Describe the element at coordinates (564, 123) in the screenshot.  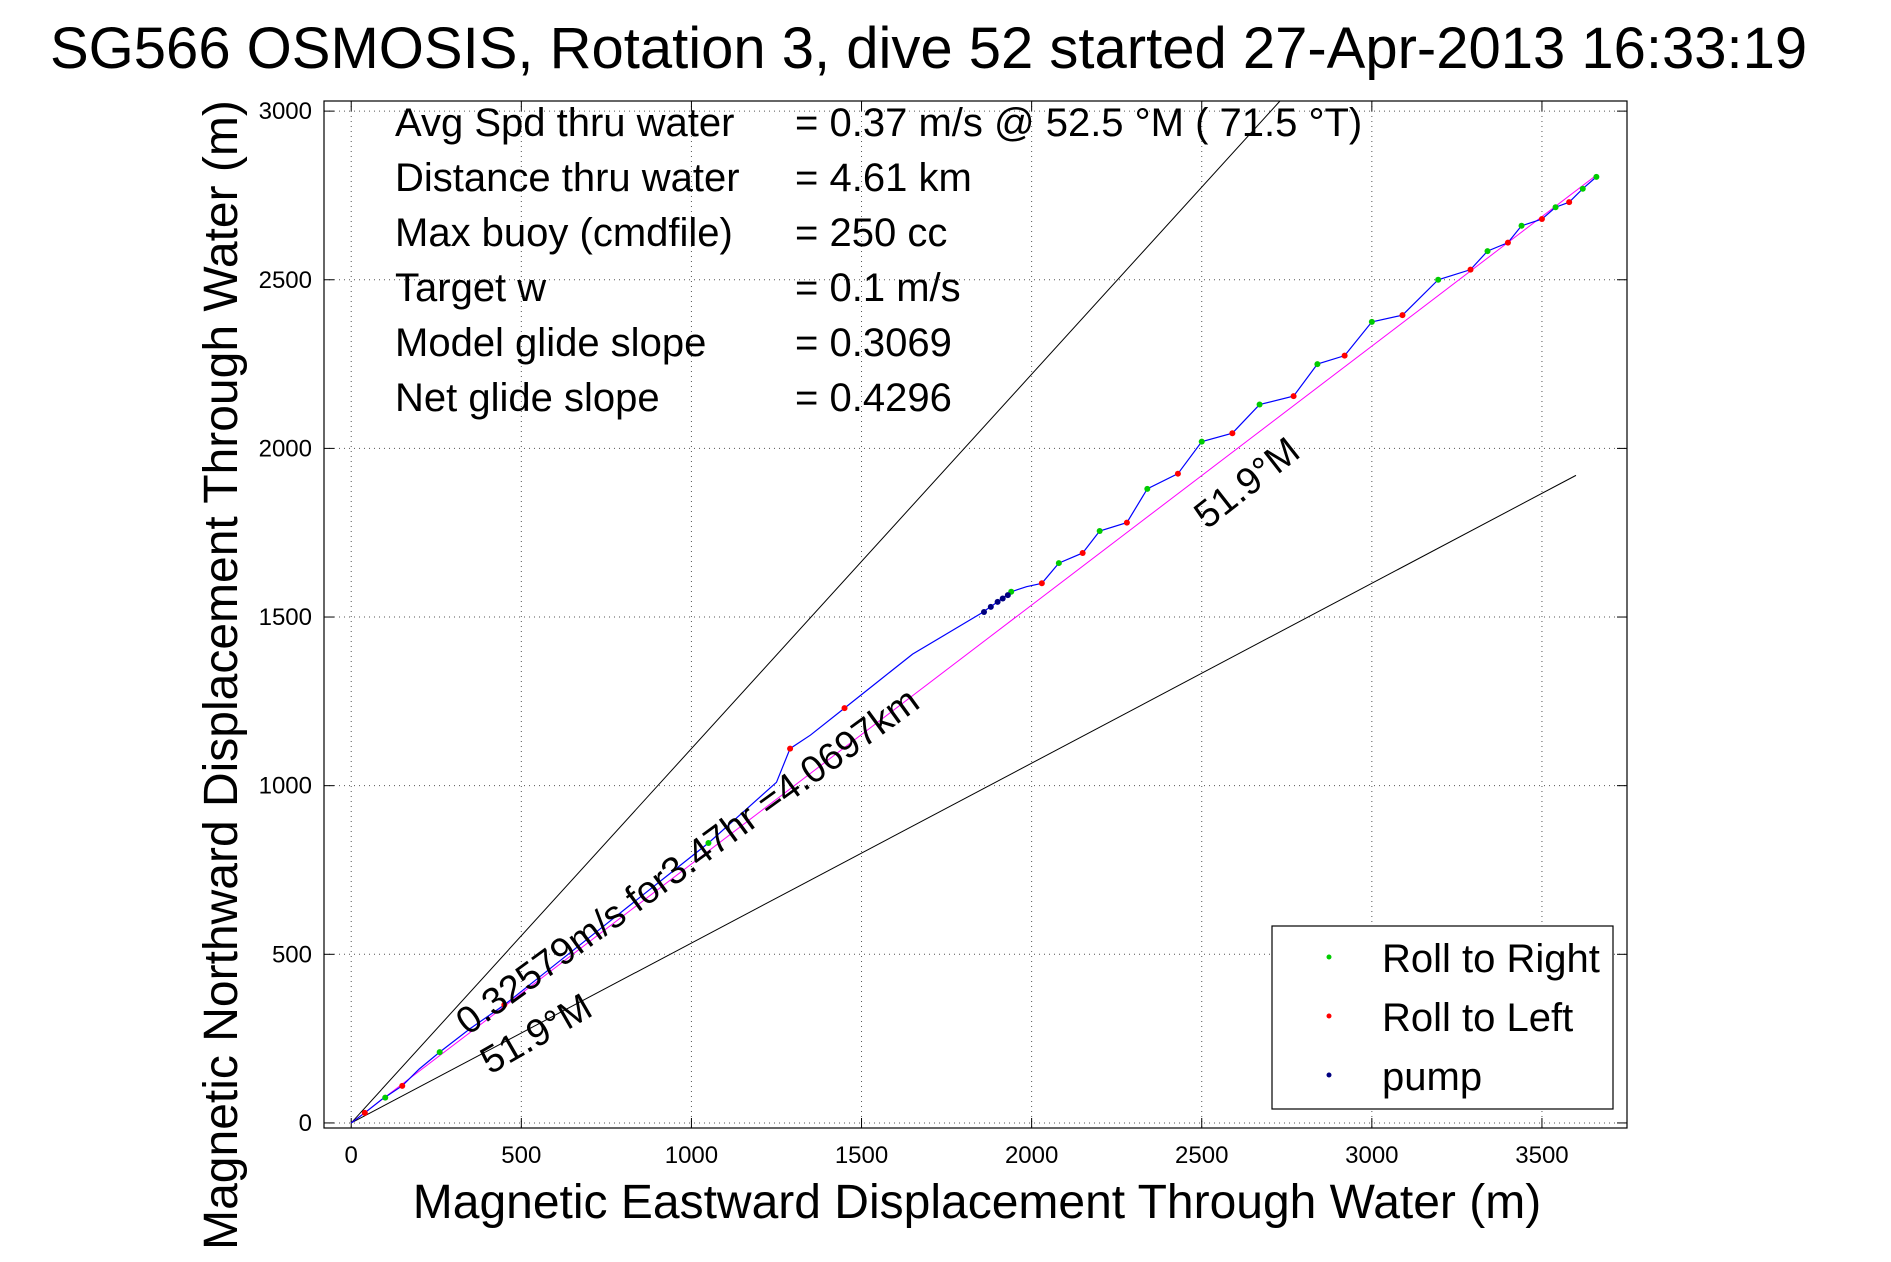
I see `stat-label: Avg Spd thru water` at that location.